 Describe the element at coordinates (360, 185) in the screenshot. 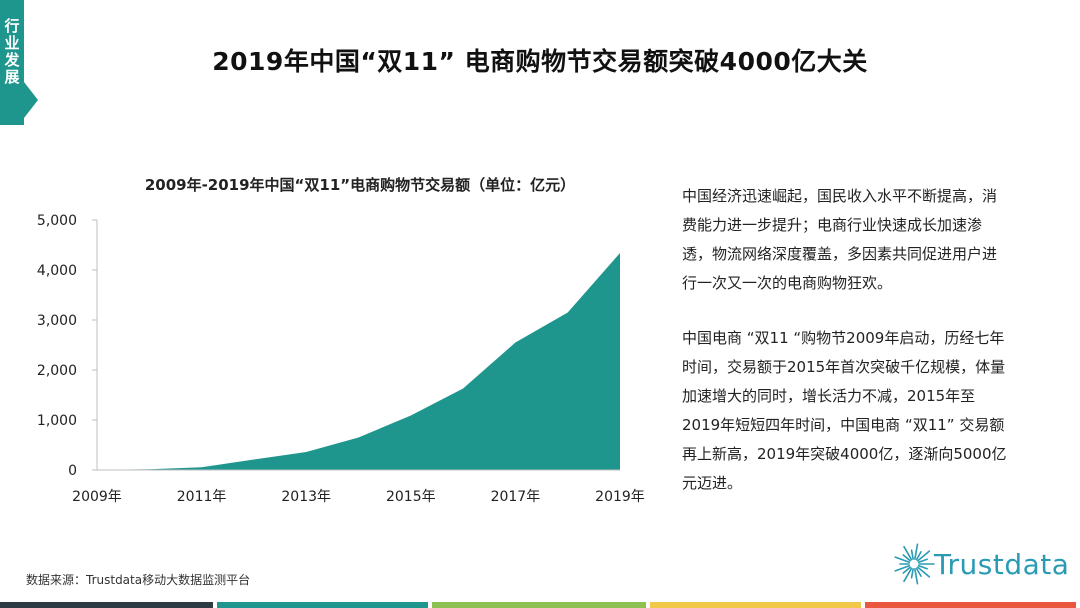

I see `chart-title: 2009年-2019年中国“双11”电商购物节交易额（单位：亿元）` at that location.